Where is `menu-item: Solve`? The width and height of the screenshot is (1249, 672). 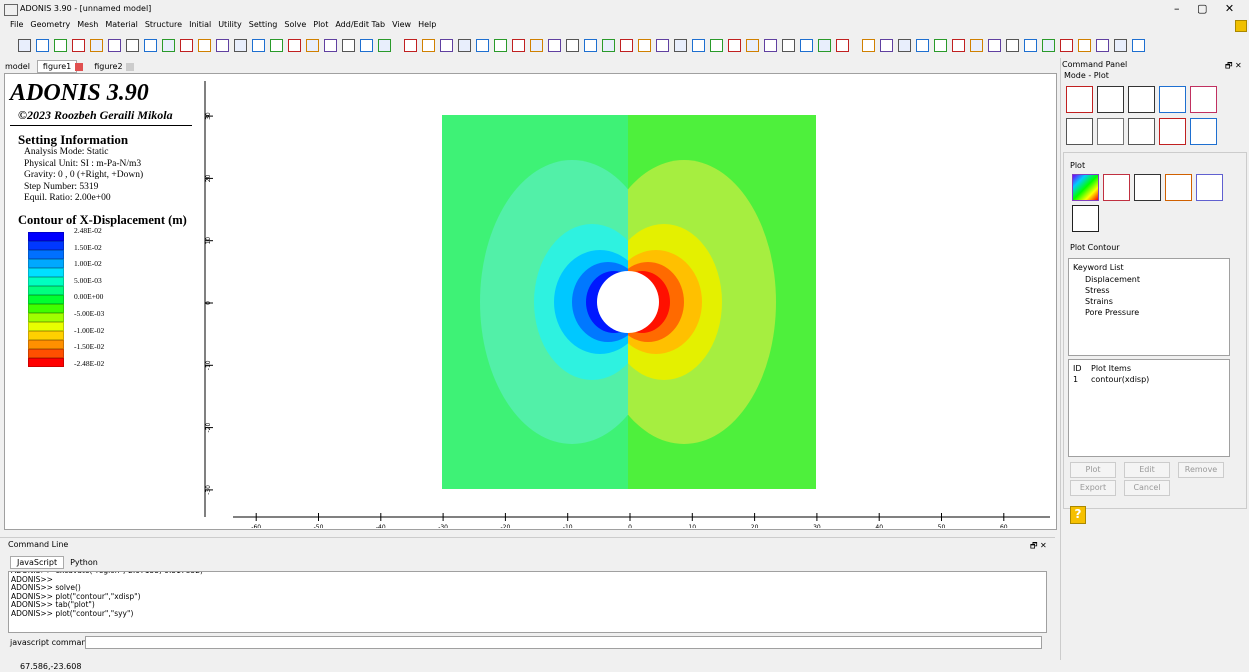 menu-item: Solve is located at coordinates (295, 24).